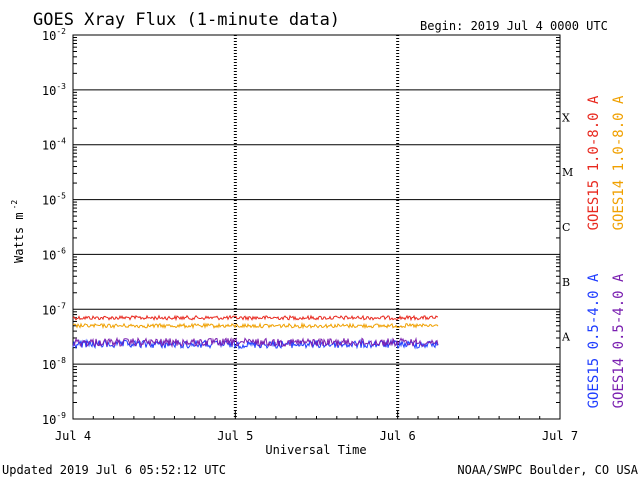 This screenshot has height=480, width=640. What do you see at coordinates (186, 20) in the screenshot?
I see `chart-title: GOES Xray Flux (1-minute data)` at bounding box center [186, 20].